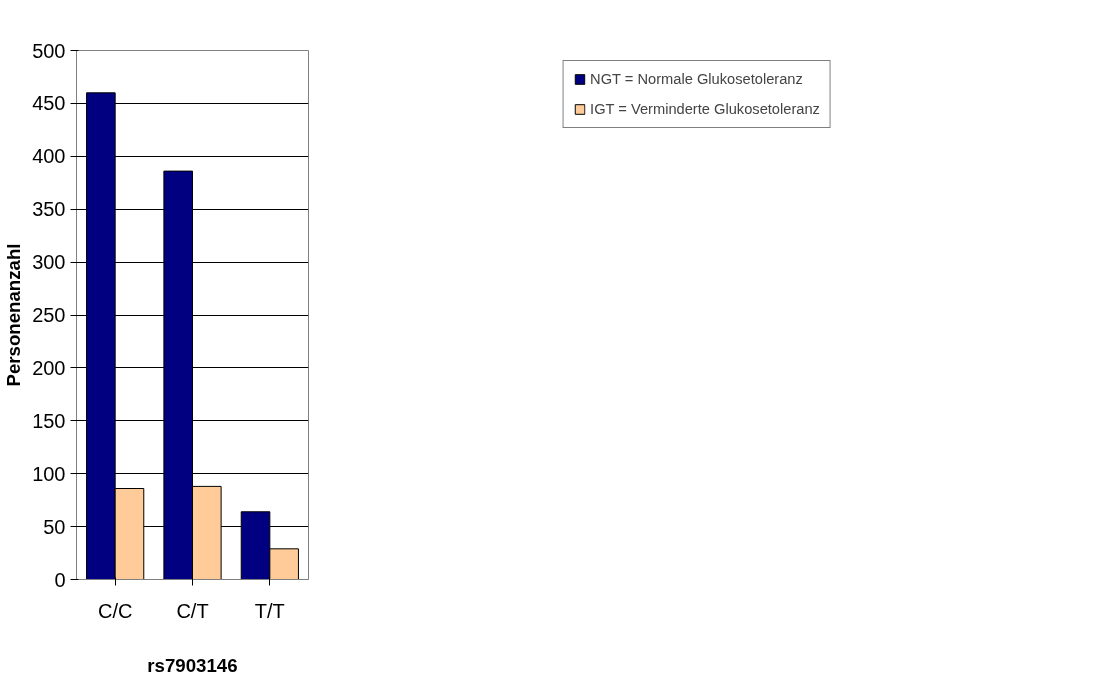  What do you see at coordinates (49, 367) in the screenshot?
I see `y-tick-label: 200` at bounding box center [49, 367].